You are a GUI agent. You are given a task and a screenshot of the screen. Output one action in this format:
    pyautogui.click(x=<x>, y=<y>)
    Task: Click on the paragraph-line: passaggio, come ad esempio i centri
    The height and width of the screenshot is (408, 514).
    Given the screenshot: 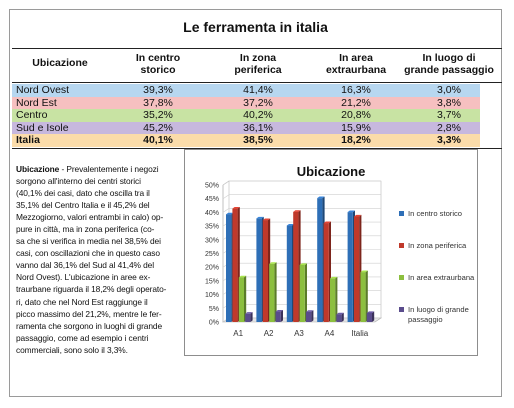 What is the action you would take?
    pyautogui.click(x=82, y=337)
    